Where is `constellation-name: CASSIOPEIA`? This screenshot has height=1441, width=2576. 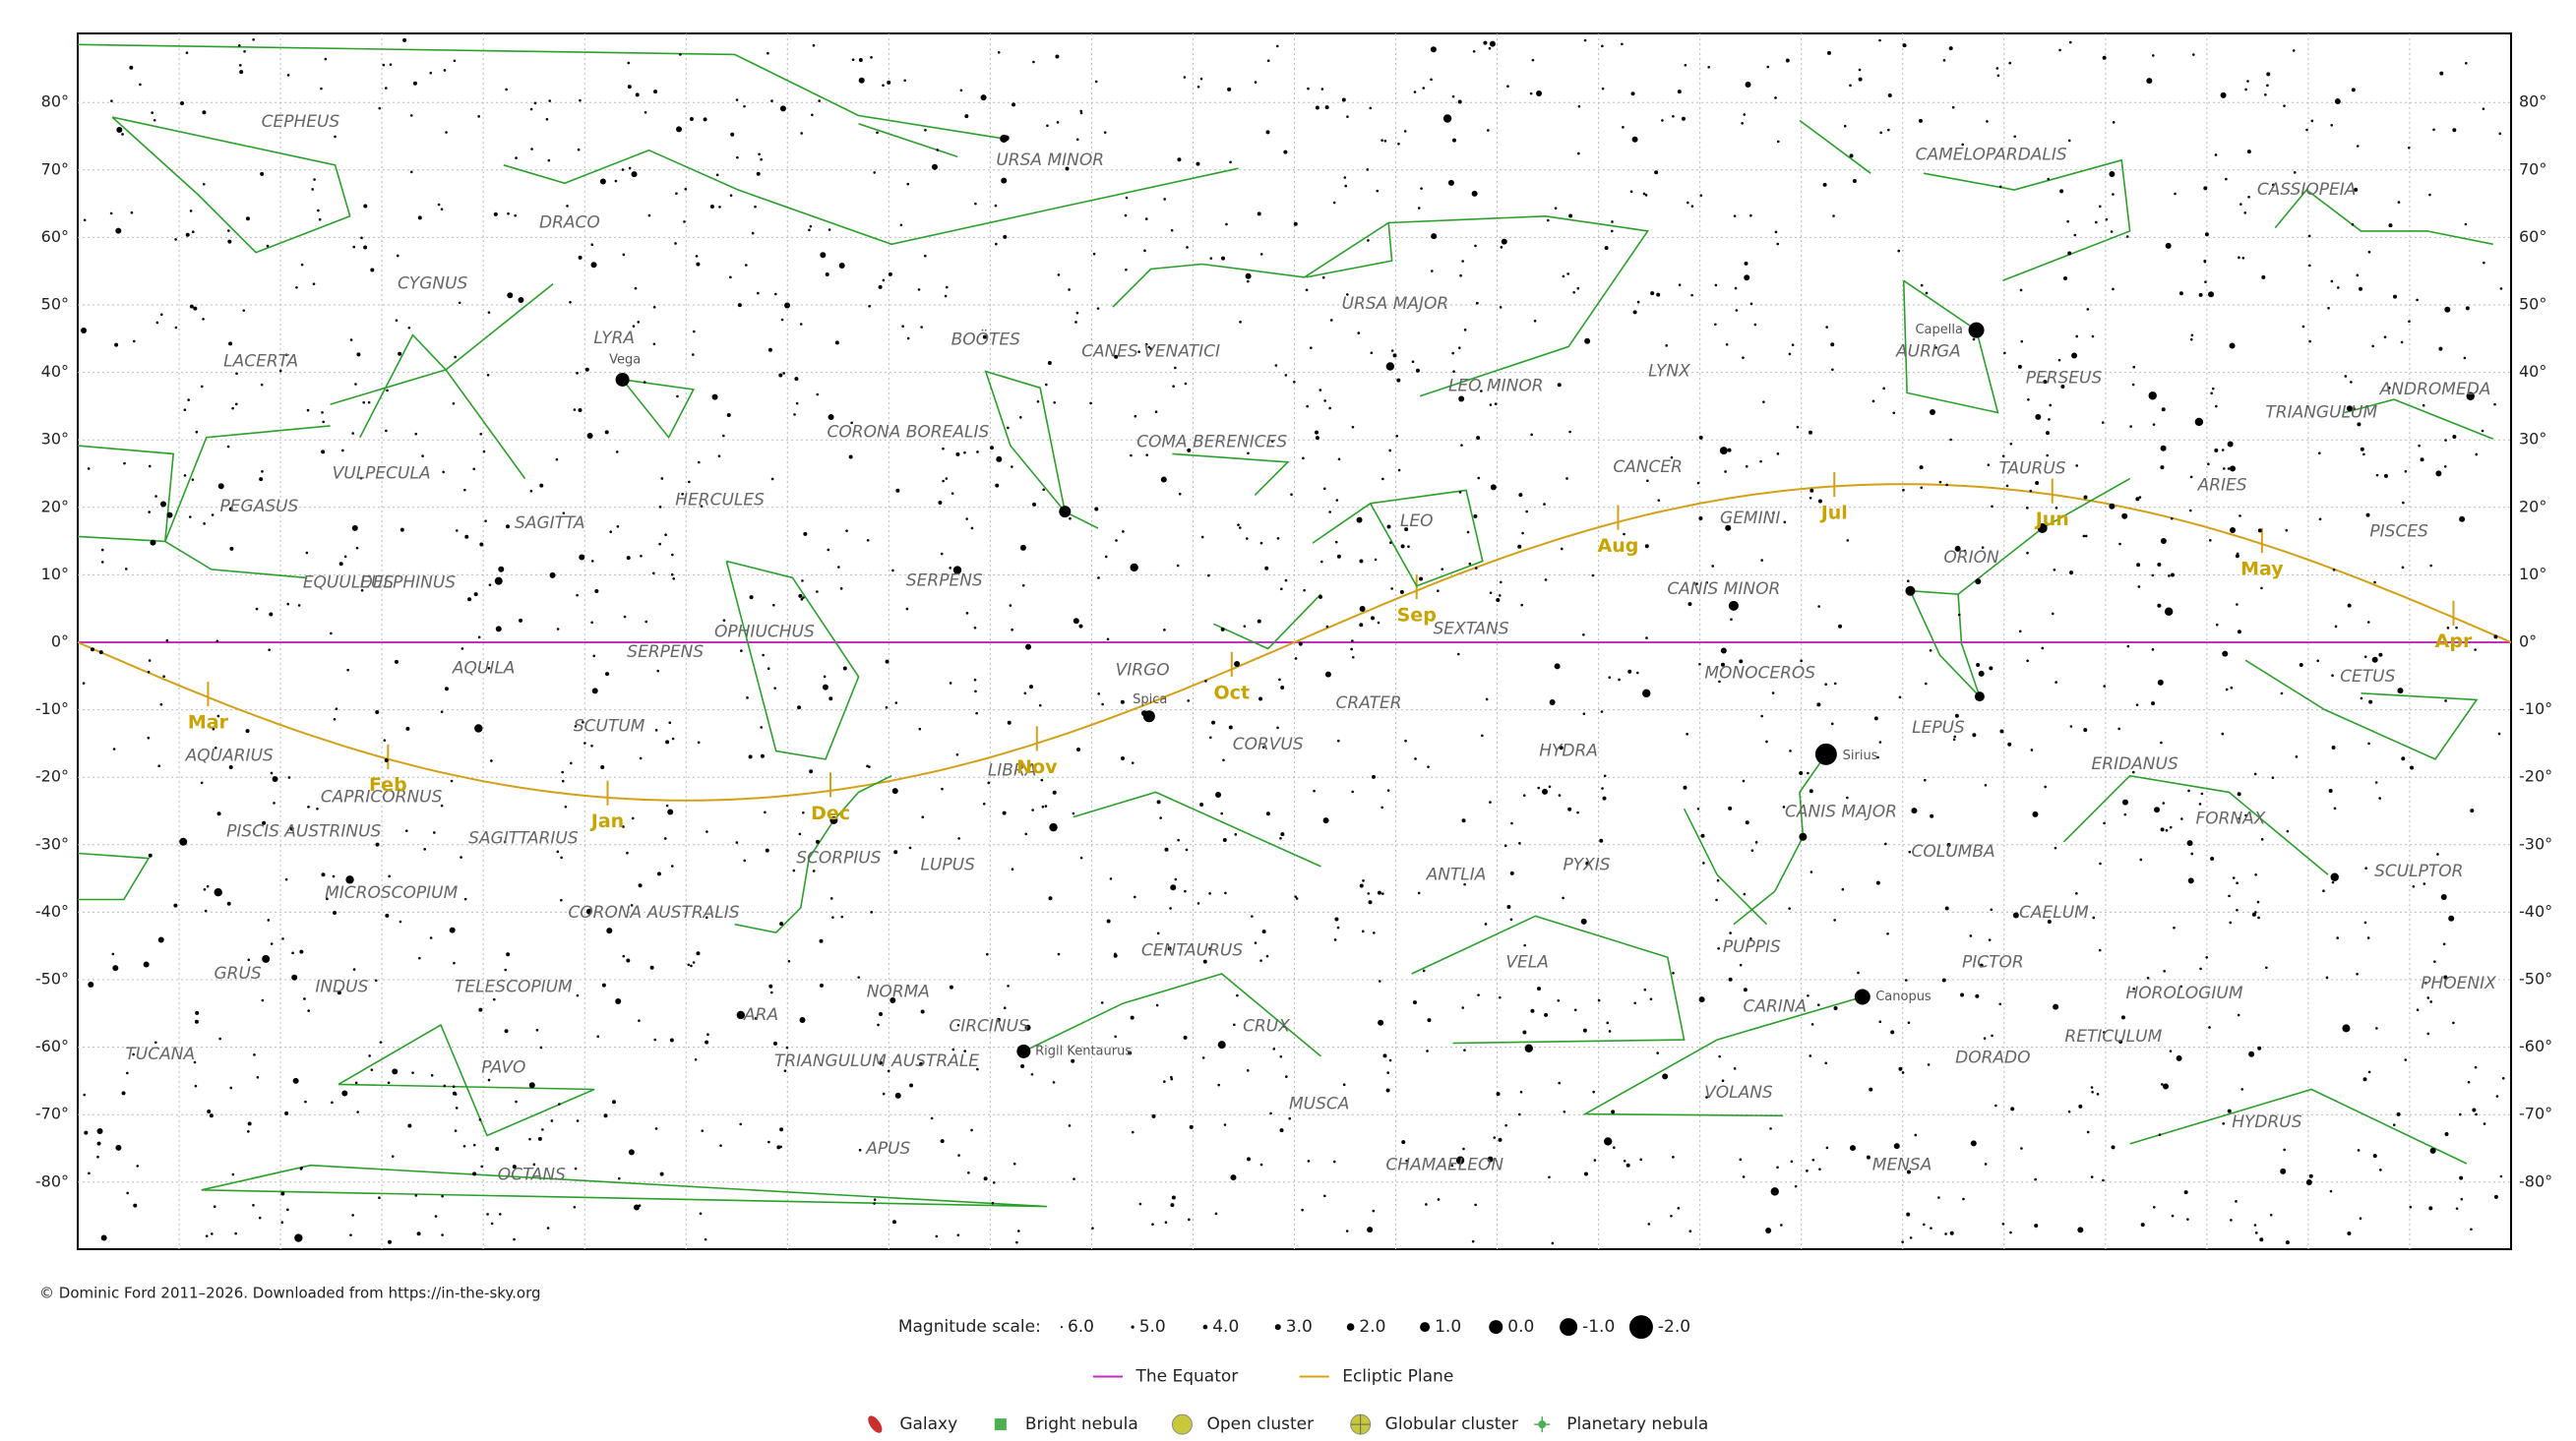 constellation-name: CASSIOPEIA is located at coordinates (2307, 190).